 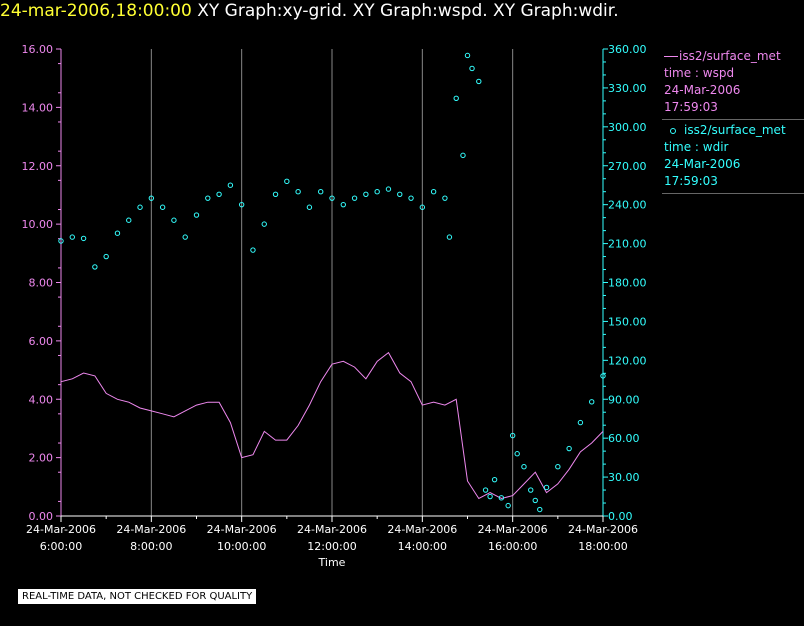 What do you see at coordinates (422, 546) in the screenshot?
I see `x-tick-label-time: 14:00:00` at bounding box center [422, 546].